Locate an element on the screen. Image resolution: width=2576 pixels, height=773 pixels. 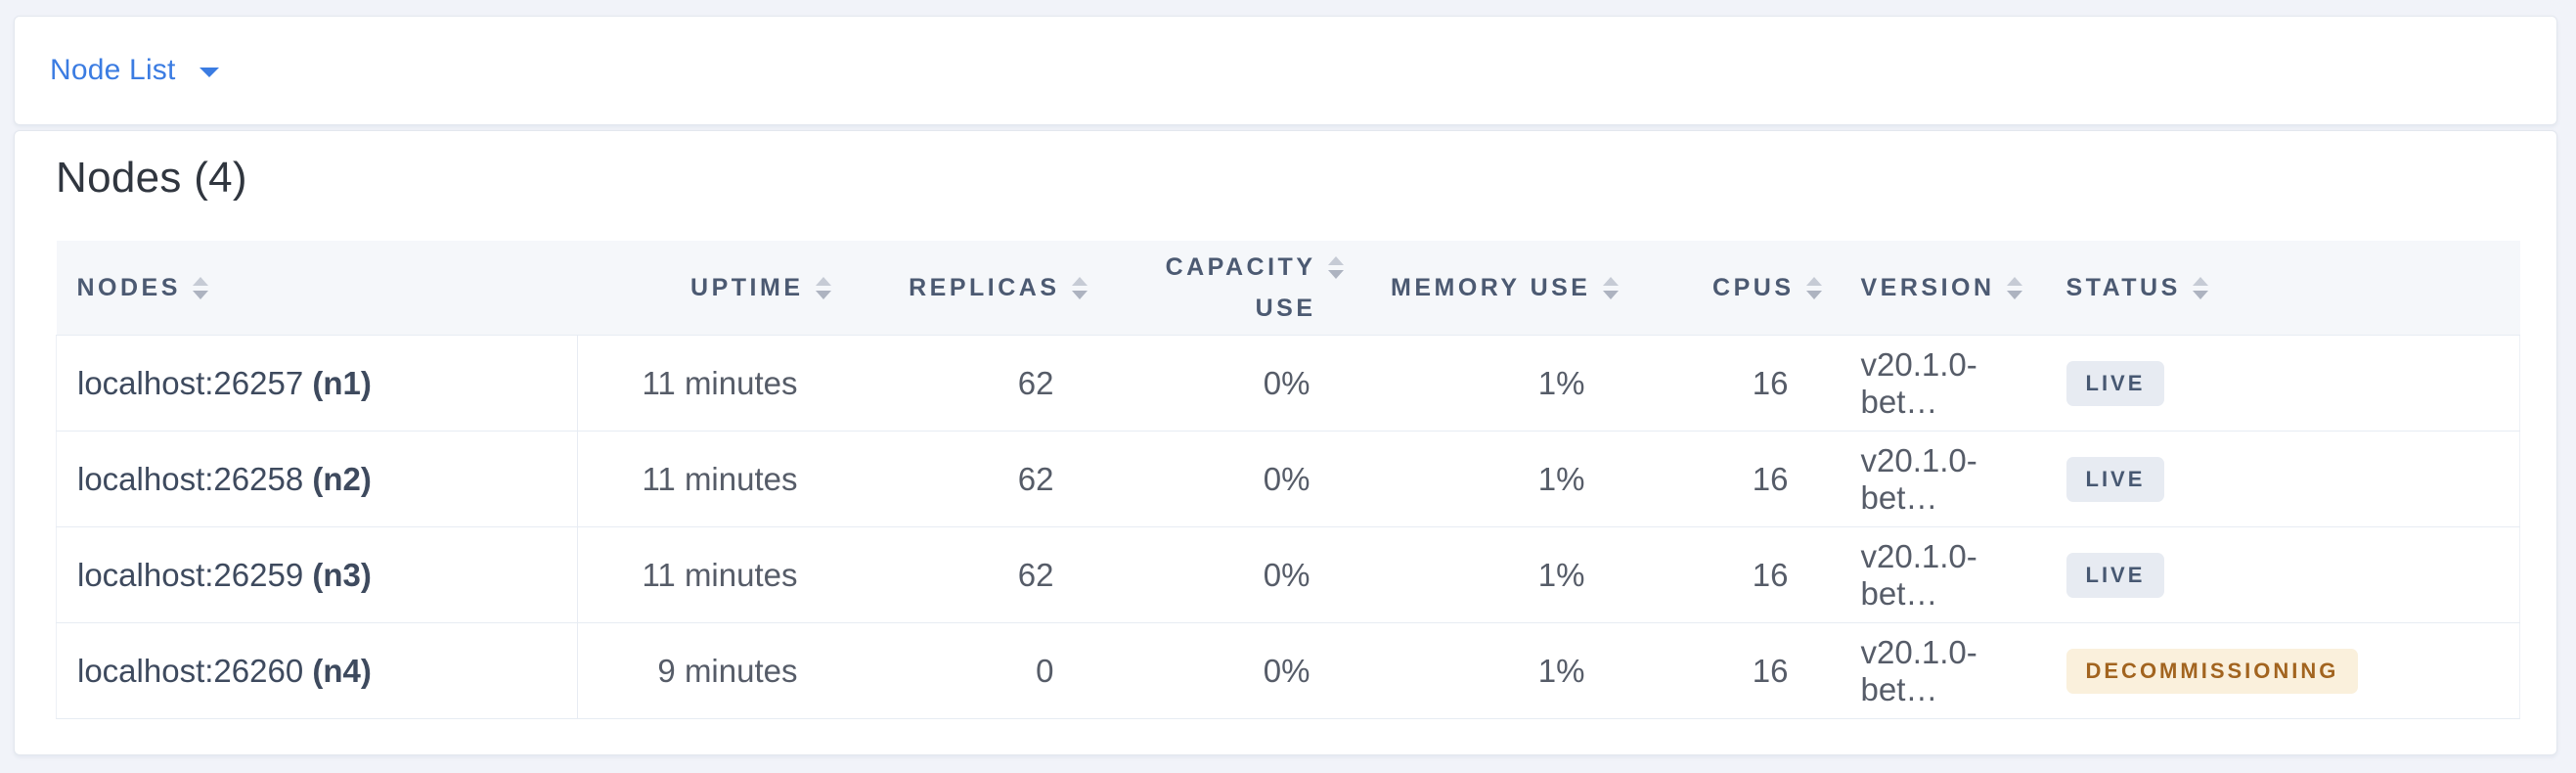
column-header-capacity-use: CAPACITY USE is located at coordinates (1232, 289).